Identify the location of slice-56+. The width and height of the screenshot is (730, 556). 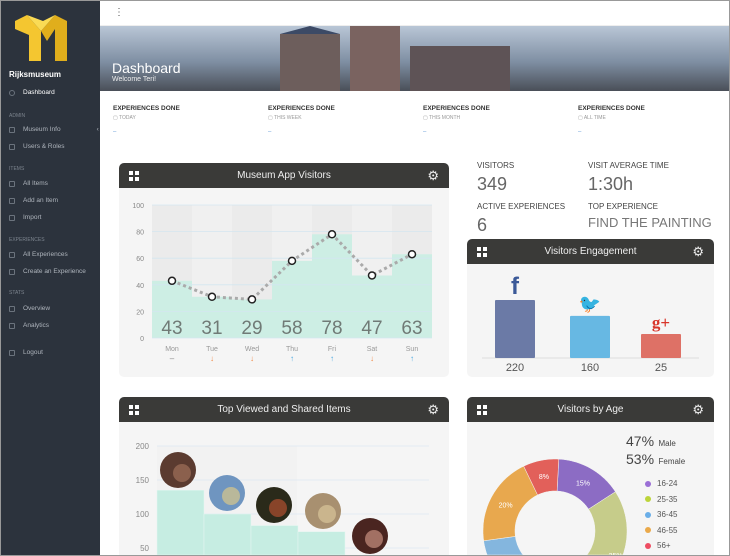
(541, 477).